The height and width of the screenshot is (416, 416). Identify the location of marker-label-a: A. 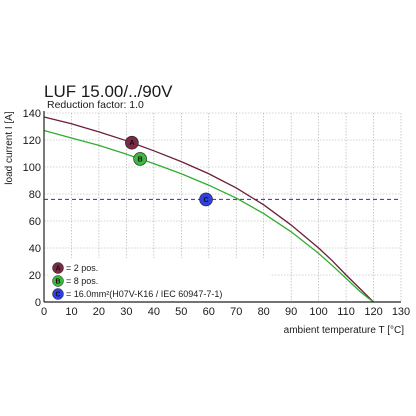
(131, 143).